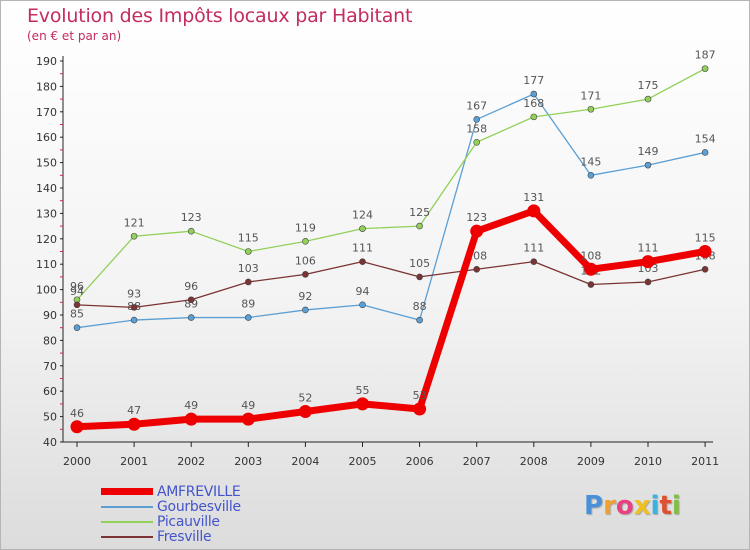 This screenshot has width=750, height=550. I want to click on x-tick-label: 2000, so click(77, 461).